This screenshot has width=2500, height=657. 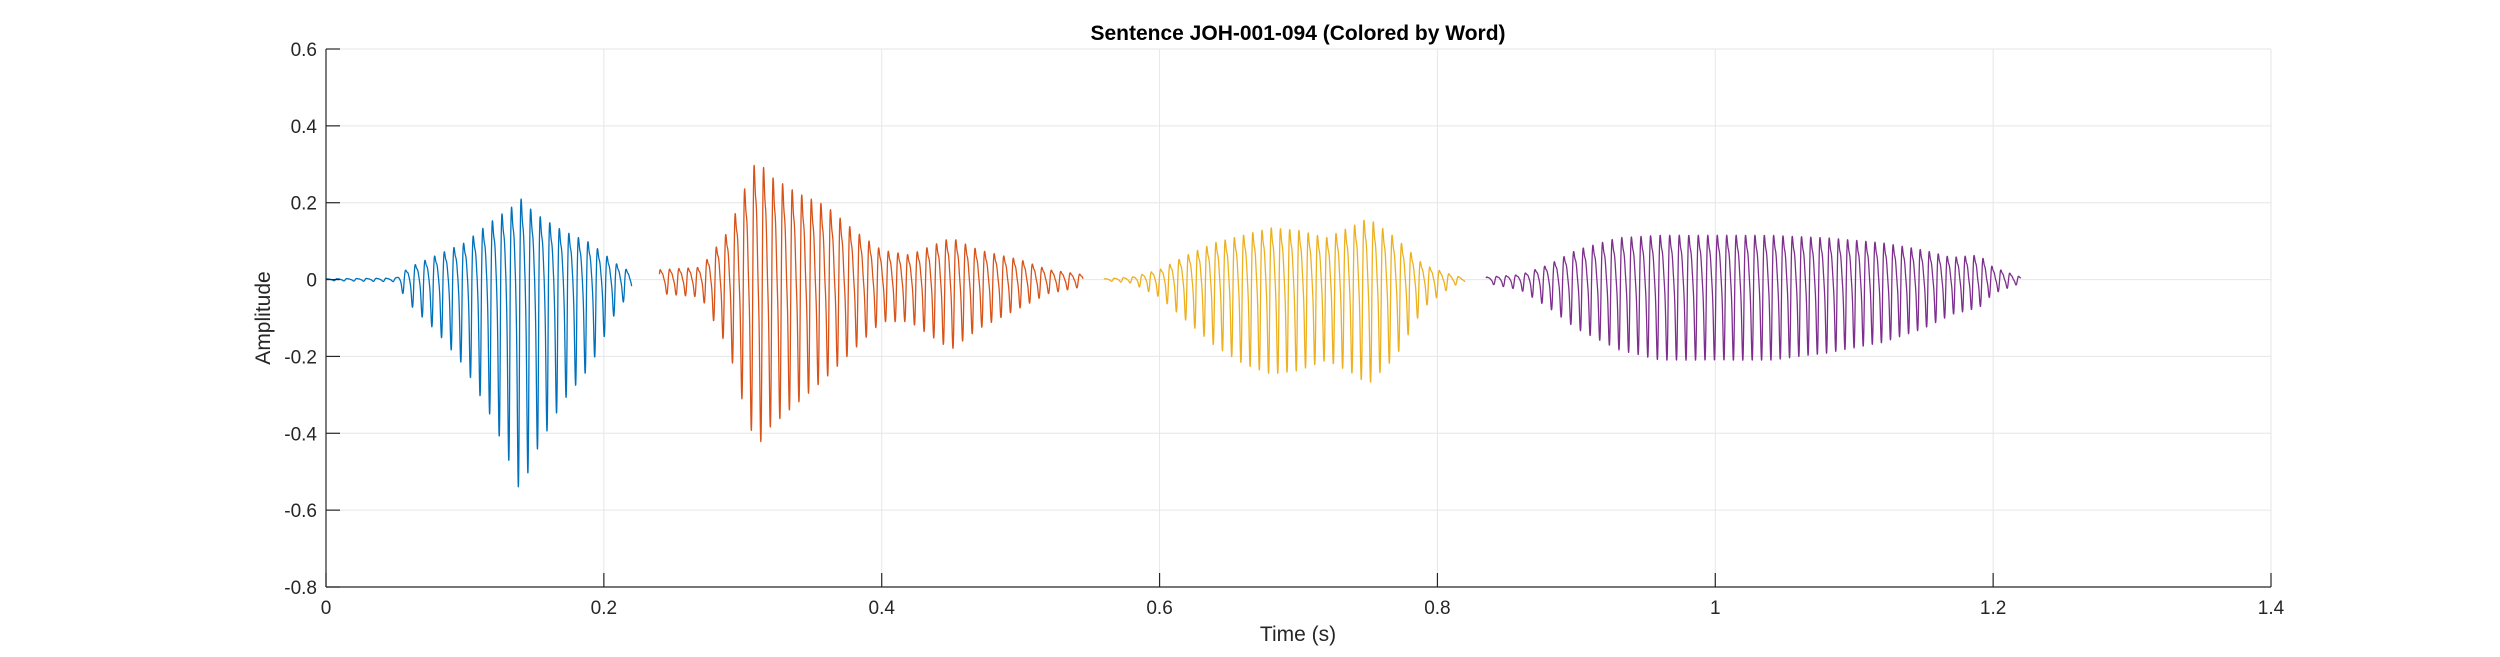 I want to click on x-tick-label: 0, so click(x=326, y=608).